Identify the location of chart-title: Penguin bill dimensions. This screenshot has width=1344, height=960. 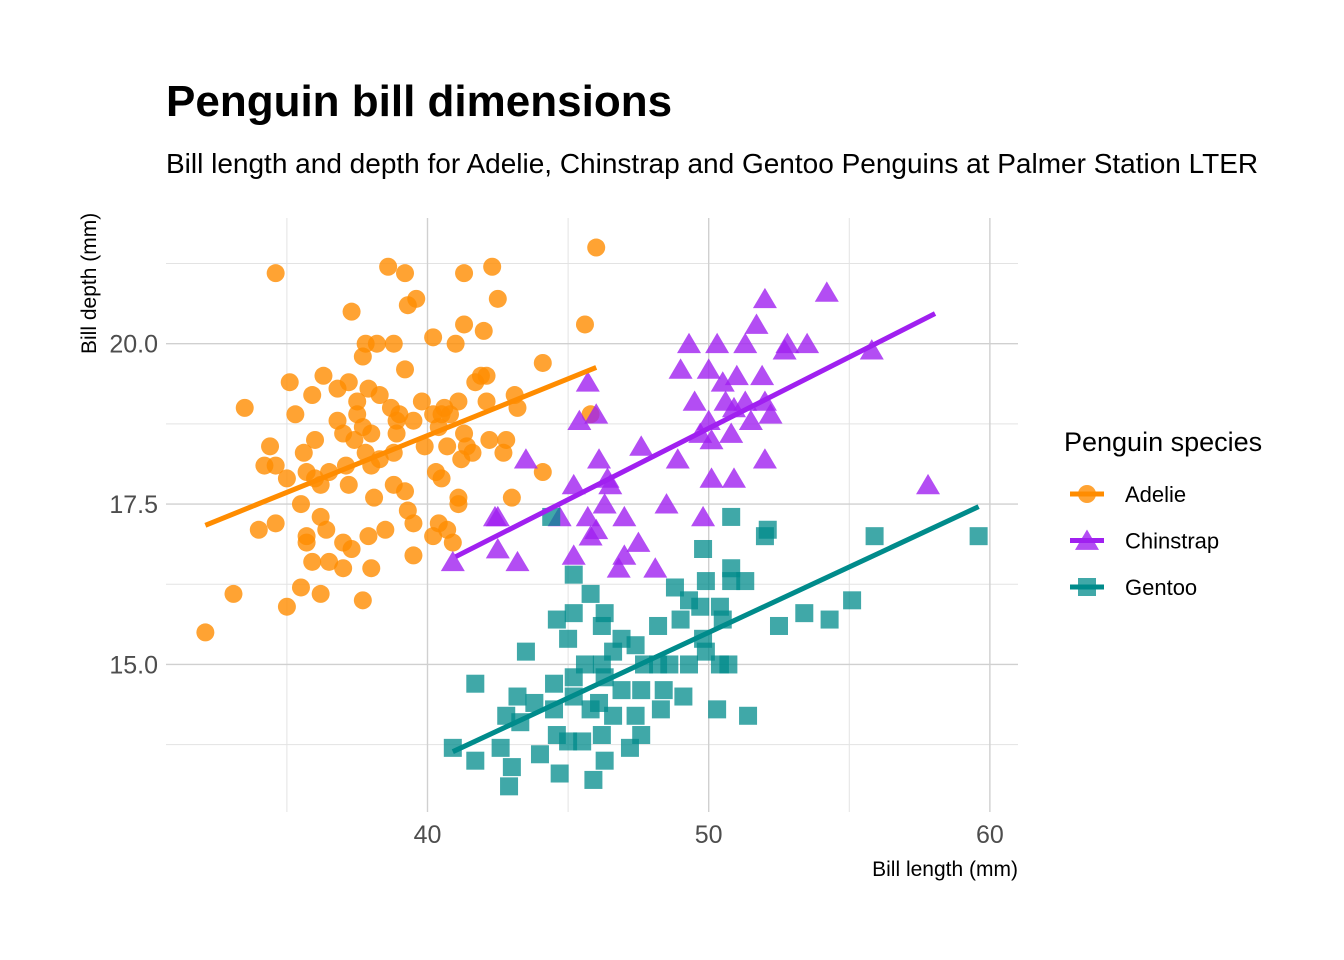
(419, 101).